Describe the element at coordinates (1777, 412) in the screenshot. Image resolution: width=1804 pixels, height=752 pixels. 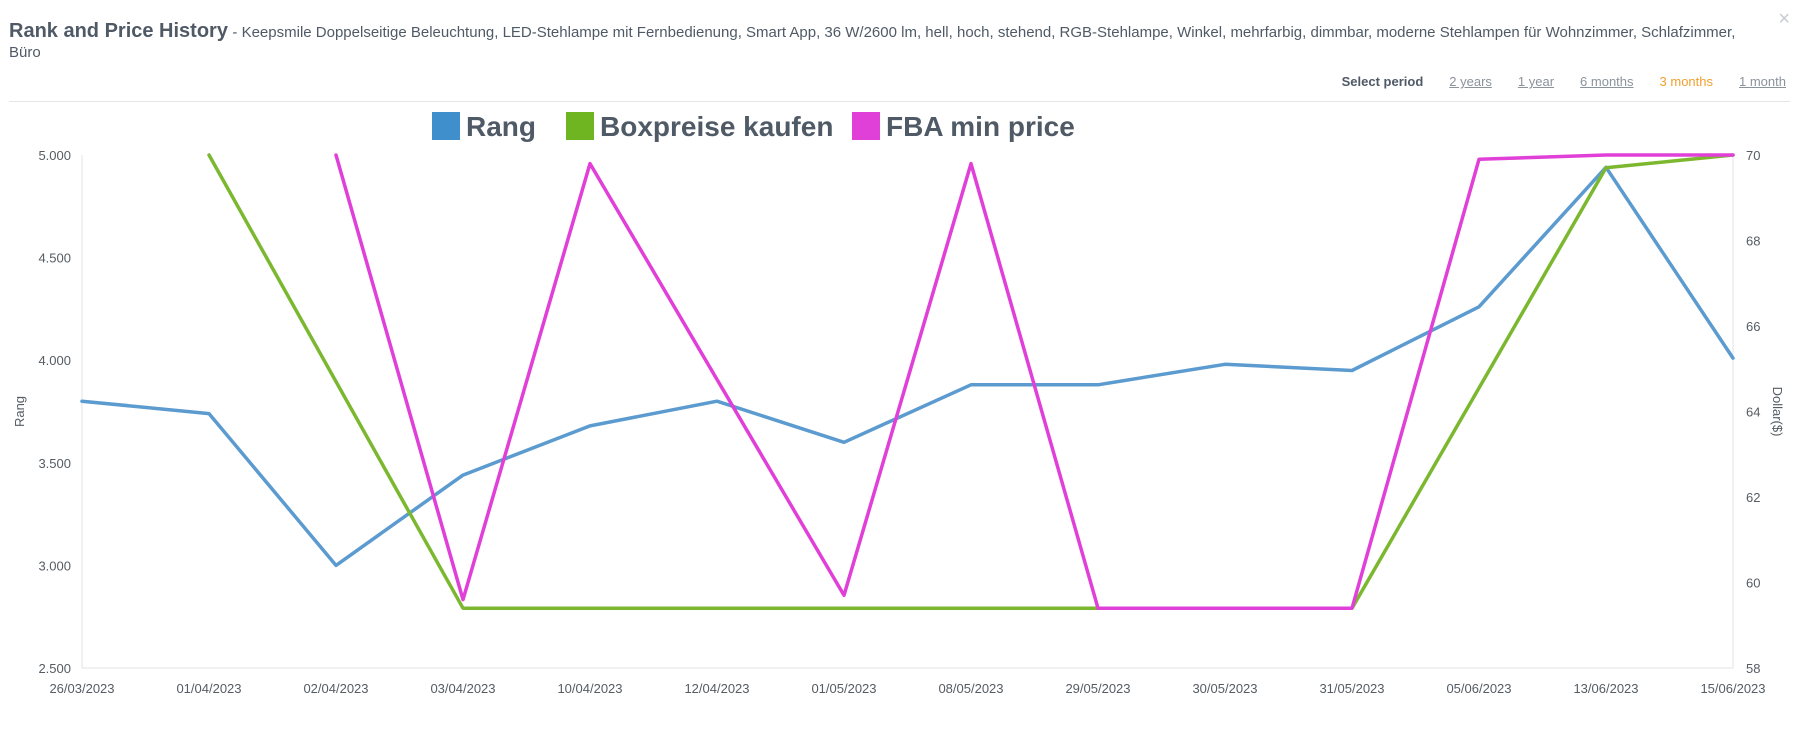
I see `y-right-axis-label: Dollar($)` at that location.